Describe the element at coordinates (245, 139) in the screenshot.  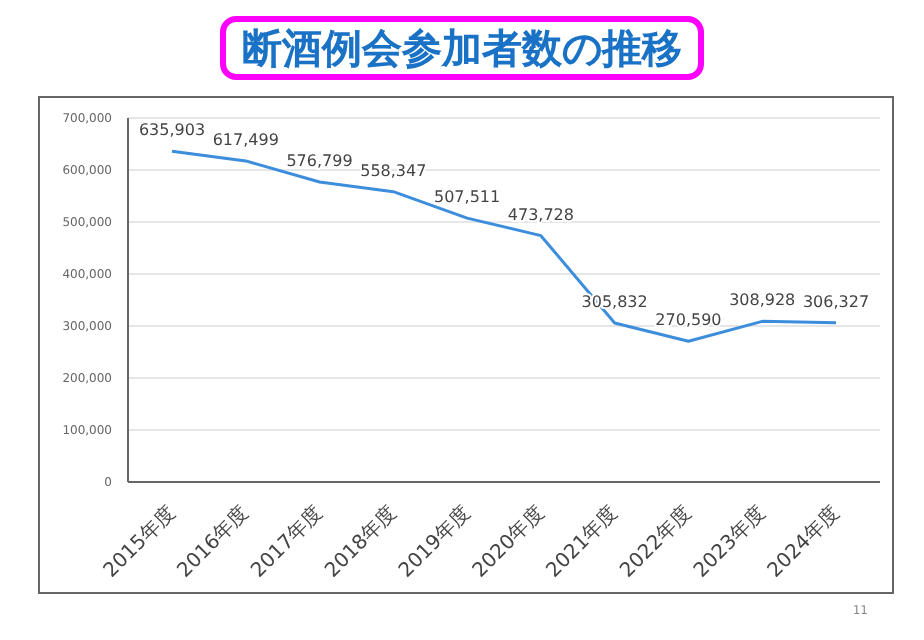
I see `data-label: 617,499` at that location.